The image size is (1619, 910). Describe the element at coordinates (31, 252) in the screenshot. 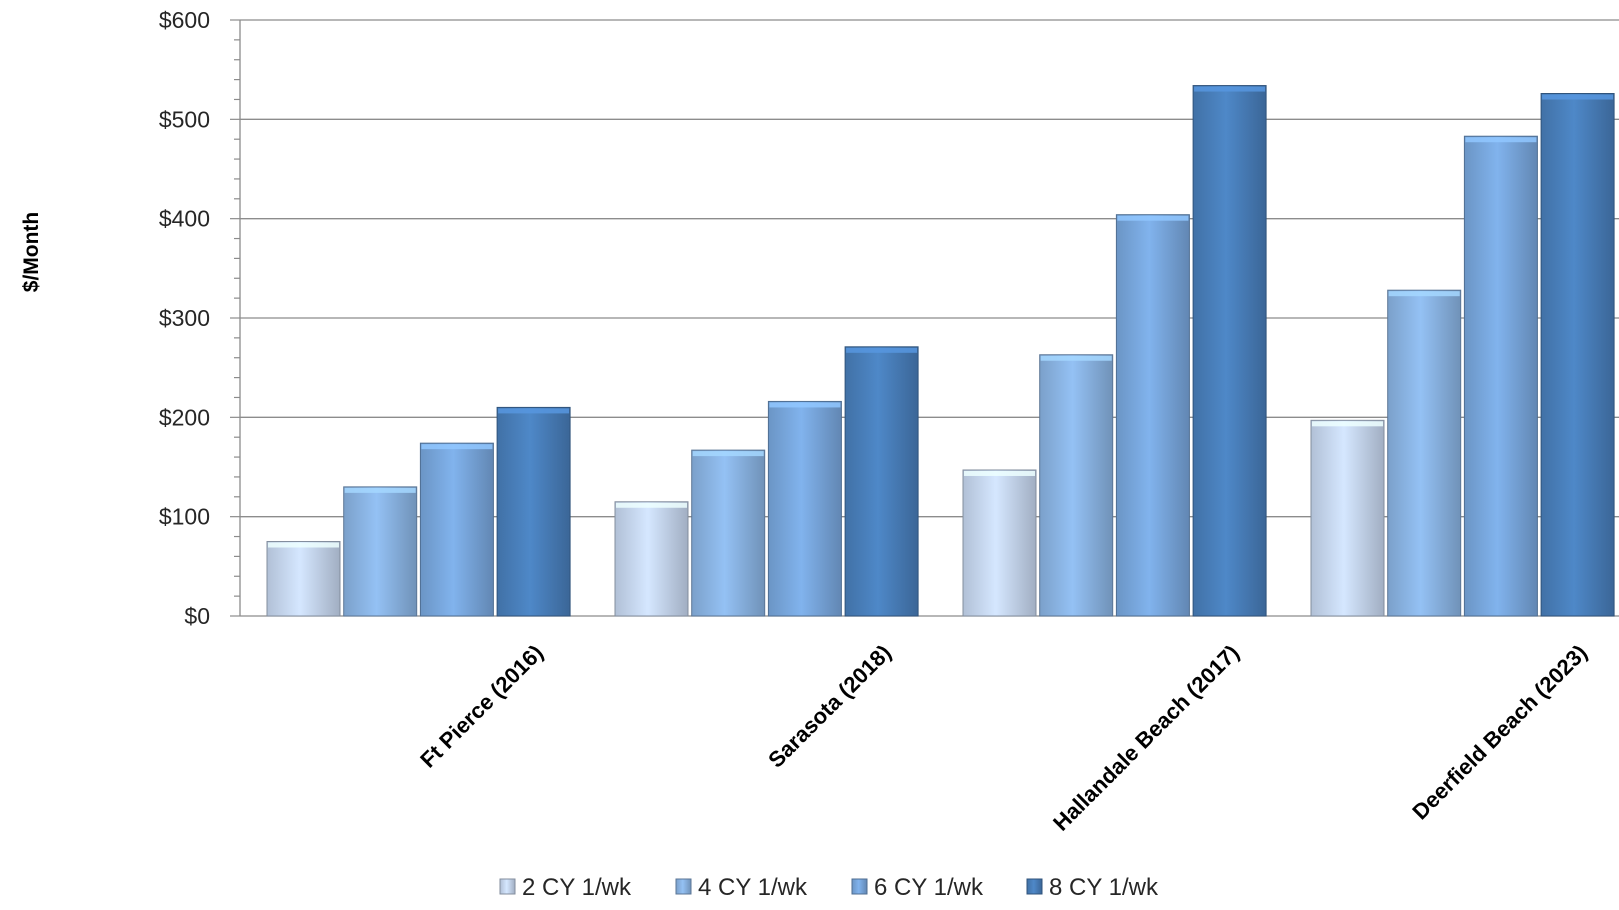

I see `y-axis-title: $/Month` at that location.